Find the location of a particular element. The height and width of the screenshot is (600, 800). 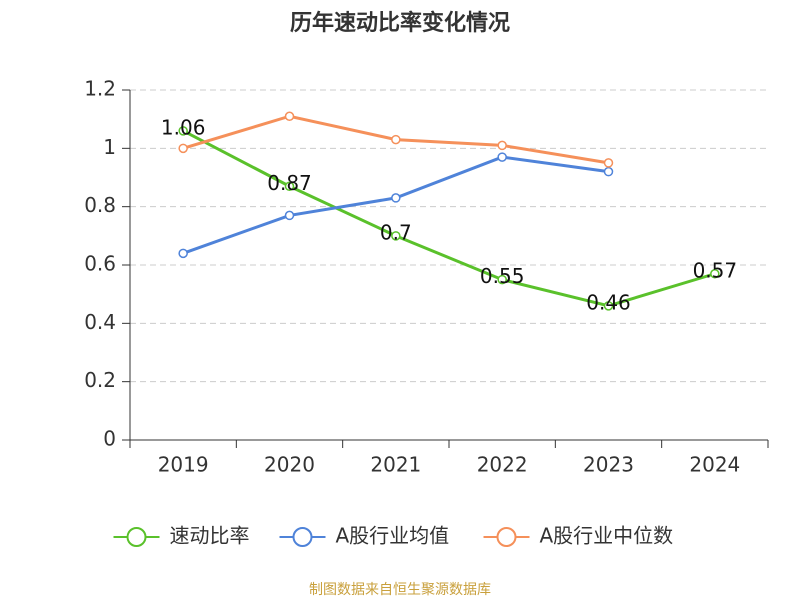

footer: 制图数据来自恒生聚源数据库 is located at coordinates (400, 590).